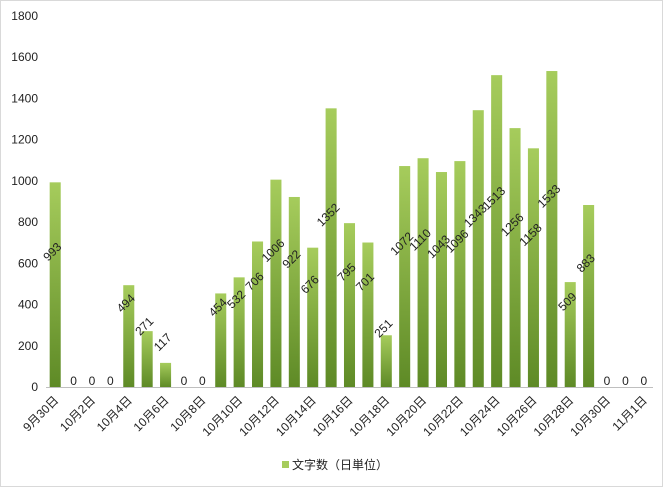 The width and height of the screenshot is (663, 487). Describe the element at coordinates (24, 140) in the screenshot. I see `y-tick-label: 1200` at that location.